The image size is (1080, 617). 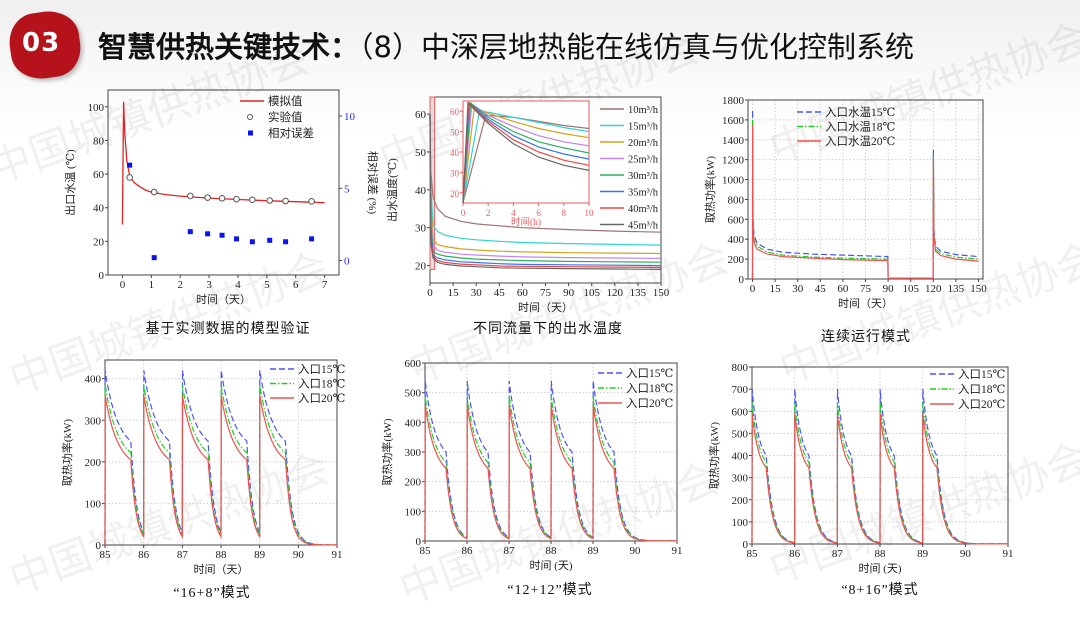 I want to click on legend-label: 35m³/h, so click(x=643, y=193).